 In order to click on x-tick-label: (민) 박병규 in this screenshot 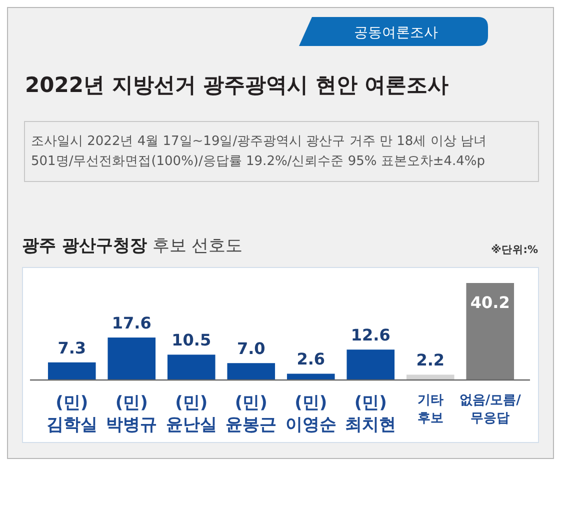, I will do `click(132, 414)`.